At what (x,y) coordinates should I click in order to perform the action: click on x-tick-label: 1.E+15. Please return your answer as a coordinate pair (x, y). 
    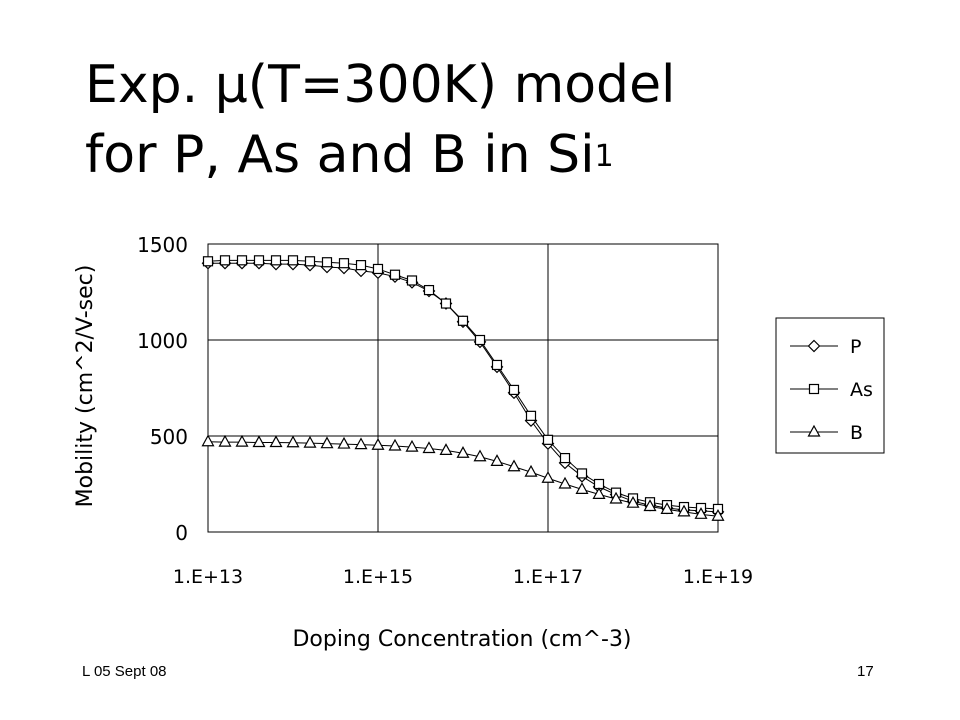
    Looking at the image, I should click on (378, 577).